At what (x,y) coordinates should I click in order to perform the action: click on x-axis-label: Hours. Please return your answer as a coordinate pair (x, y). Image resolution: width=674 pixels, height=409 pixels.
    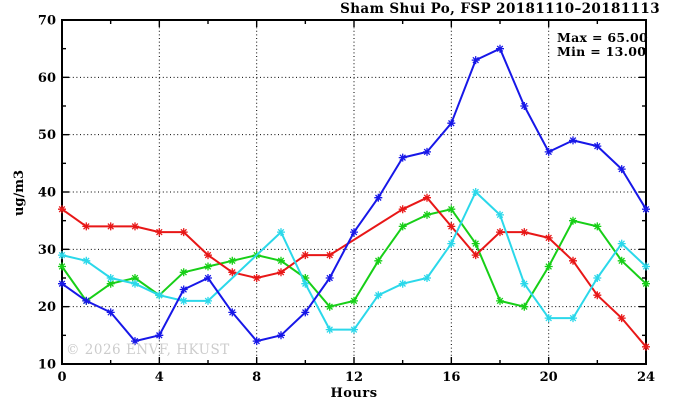
    Looking at the image, I should click on (354, 393).